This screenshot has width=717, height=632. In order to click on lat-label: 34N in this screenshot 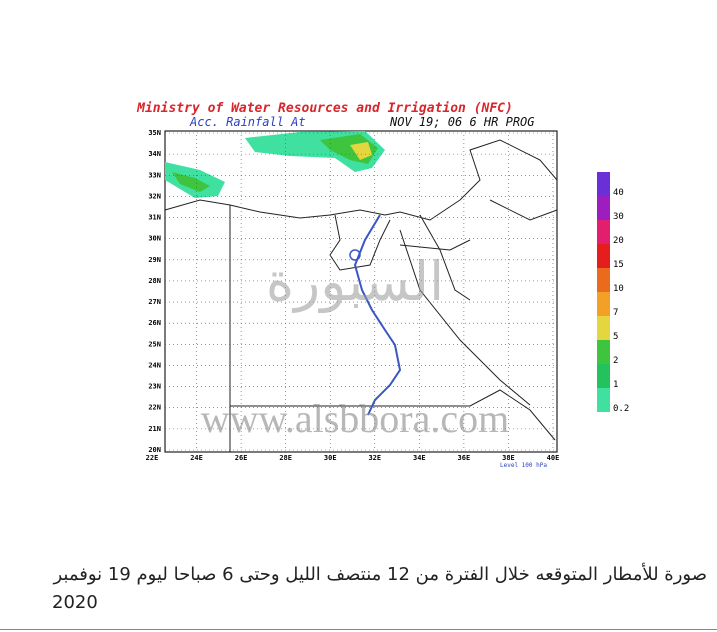, I will do `click(154, 154)`.